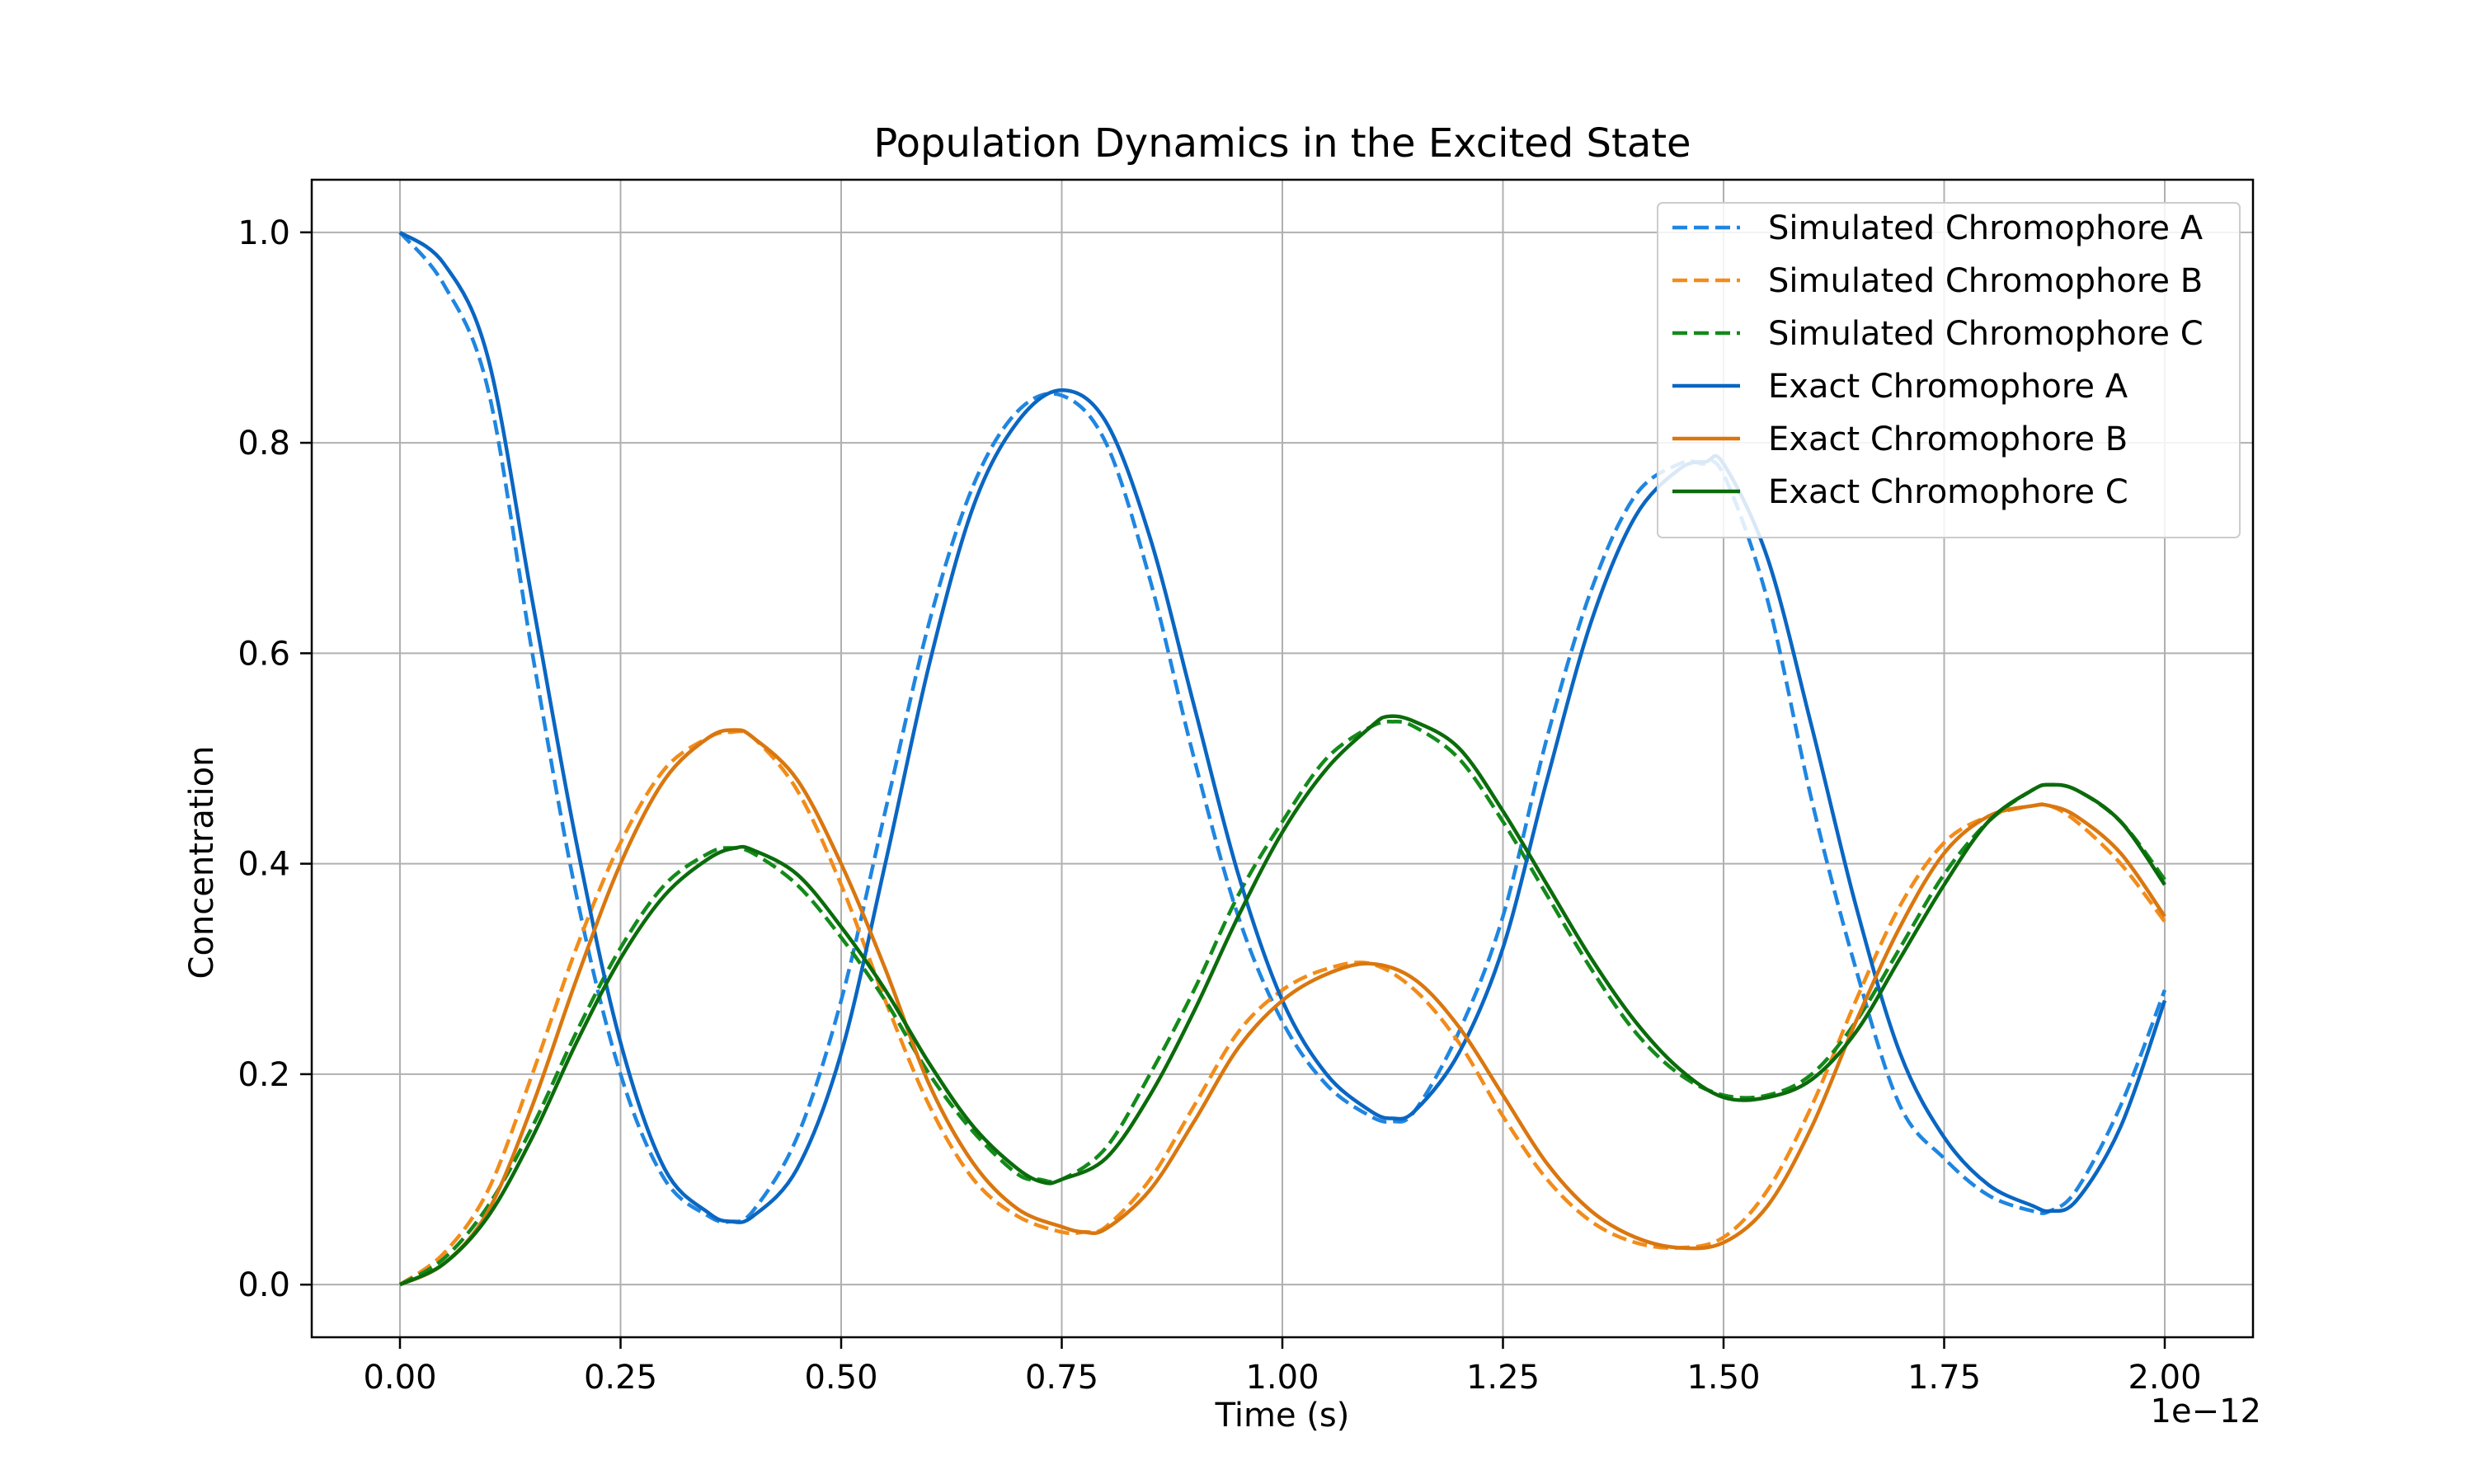 The width and height of the screenshot is (2474, 1484). Describe the element at coordinates (2164, 1378) in the screenshot. I see `x-tick-label: 2.00` at that location.